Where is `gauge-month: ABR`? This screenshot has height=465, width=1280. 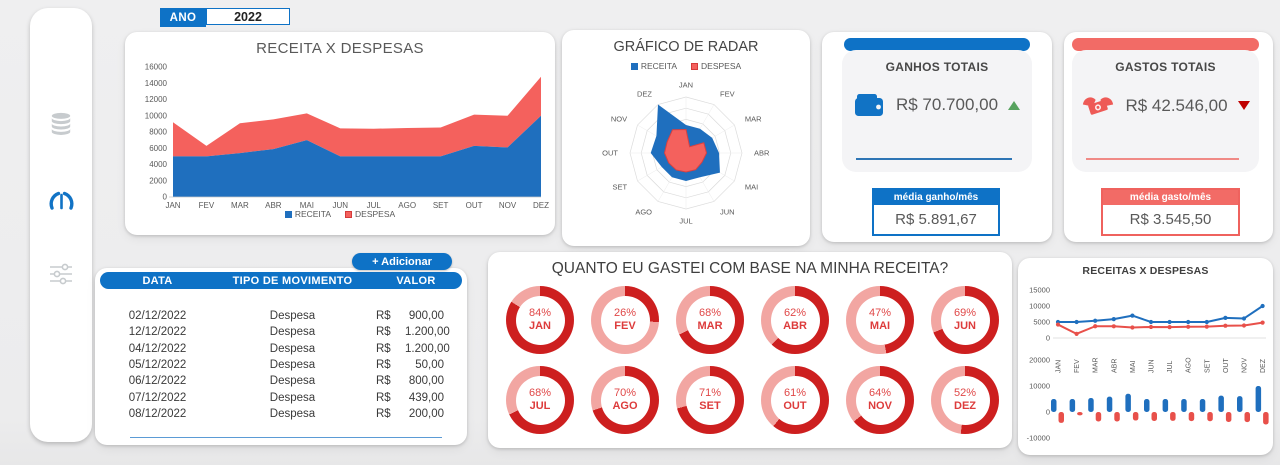 gauge-month: ABR is located at coordinates (795, 326).